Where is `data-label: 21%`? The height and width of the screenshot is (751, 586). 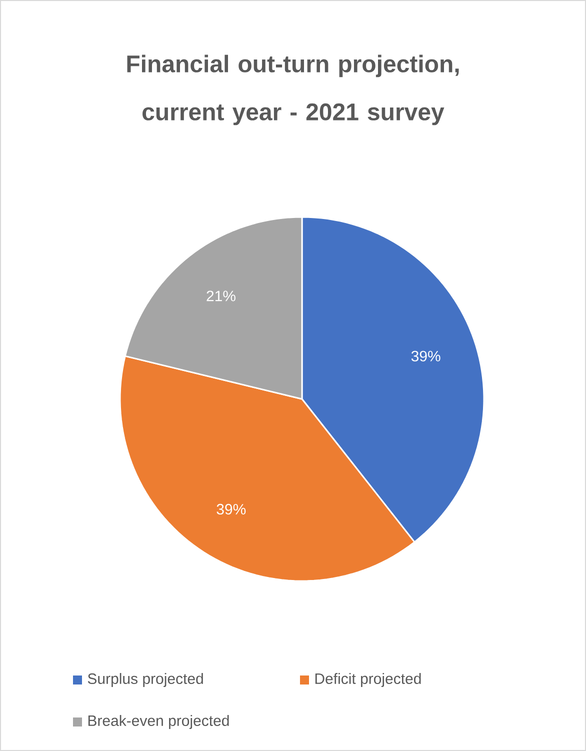 data-label: 21% is located at coordinates (221, 296).